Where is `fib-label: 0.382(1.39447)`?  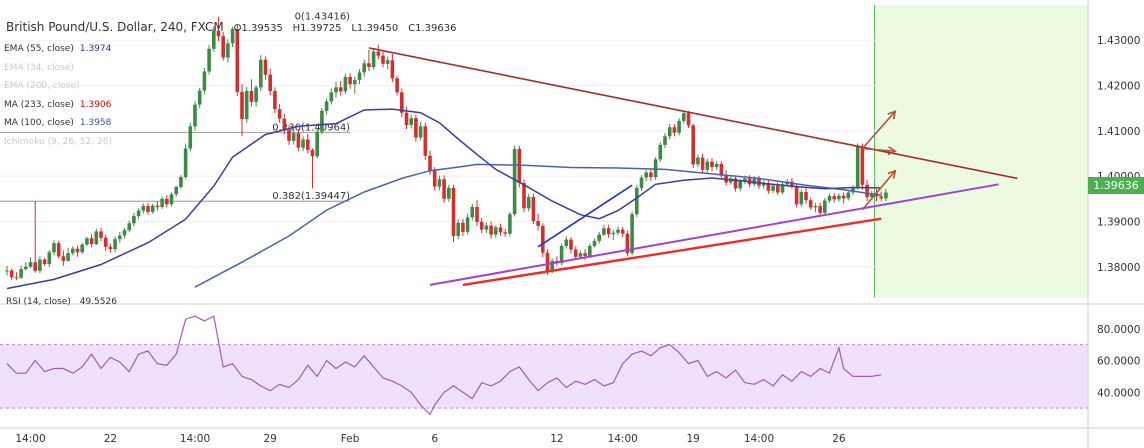
fib-label: 0.382(1.39447) is located at coordinates (311, 196).